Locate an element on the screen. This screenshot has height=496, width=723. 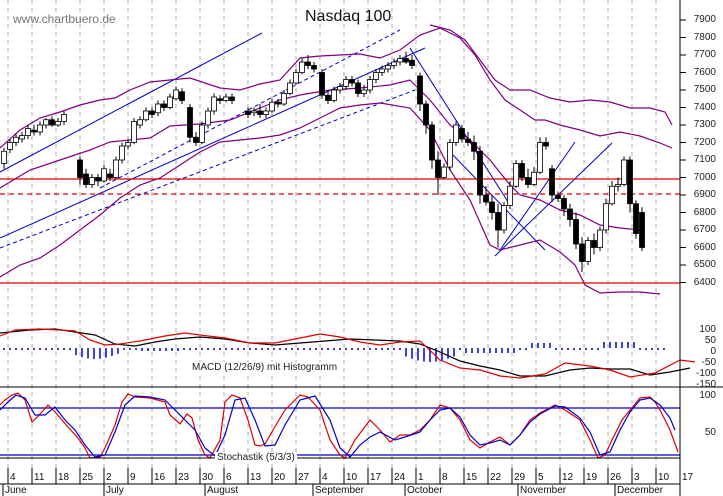
stoch-k-line is located at coordinates (339, 425).